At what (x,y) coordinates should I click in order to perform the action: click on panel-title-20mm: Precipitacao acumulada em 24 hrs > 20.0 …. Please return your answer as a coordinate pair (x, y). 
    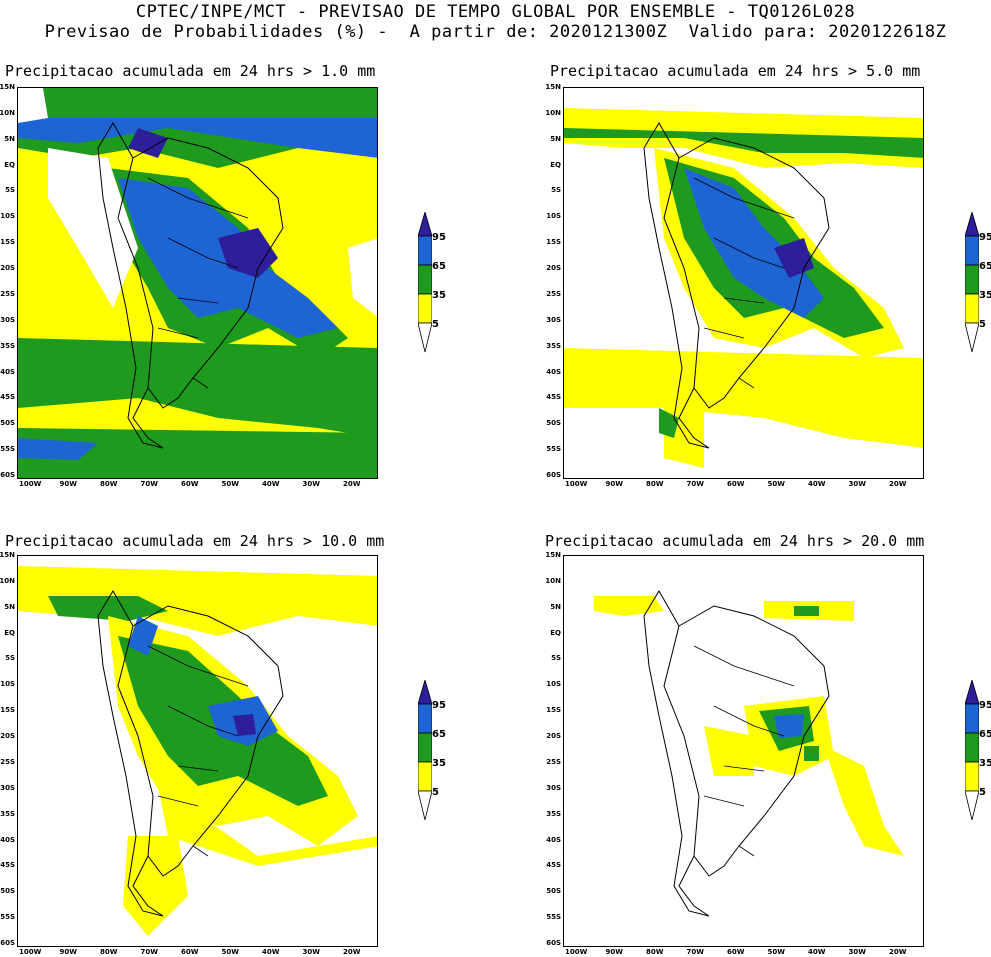
    Looking at the image, I should click on (735, 541).